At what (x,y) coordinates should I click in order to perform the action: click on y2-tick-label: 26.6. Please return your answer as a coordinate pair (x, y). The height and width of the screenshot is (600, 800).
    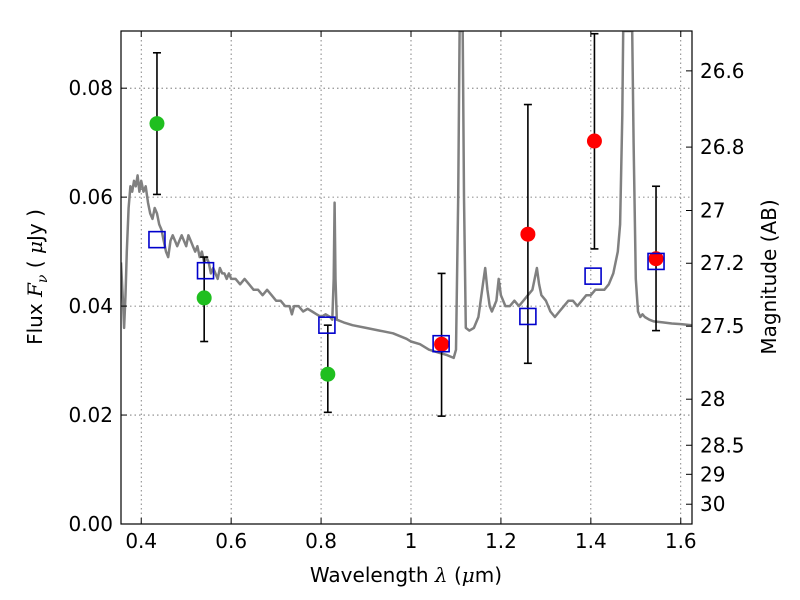
    Looking at the image, I should click on (722, 71).